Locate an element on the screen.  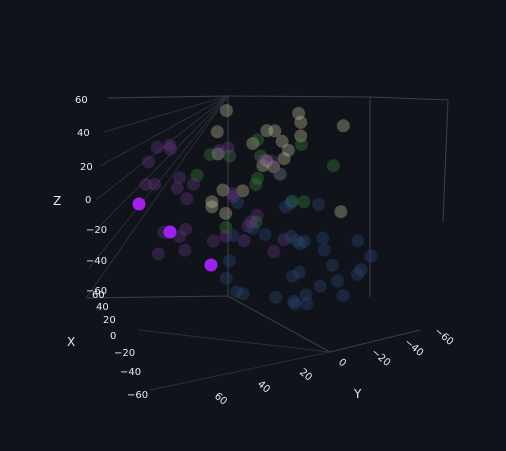
x-tick-label: −60 is located at coordinates (137, 395).